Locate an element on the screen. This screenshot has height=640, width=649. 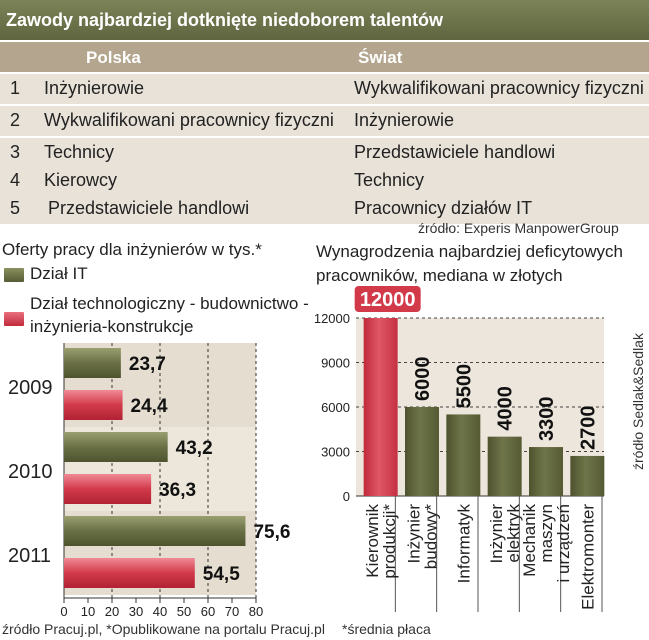
legend-swatch-tech is located at coordinates (14, 319).